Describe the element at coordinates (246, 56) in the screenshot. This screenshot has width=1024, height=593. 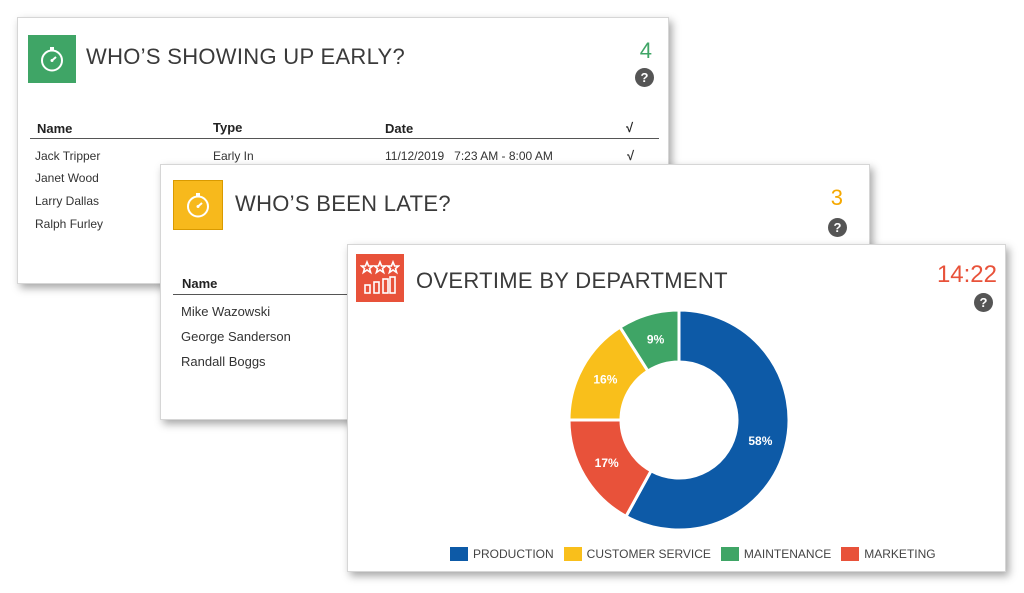
I see `card-title: WHO’S SHOWING UP EARLY?` at that location.